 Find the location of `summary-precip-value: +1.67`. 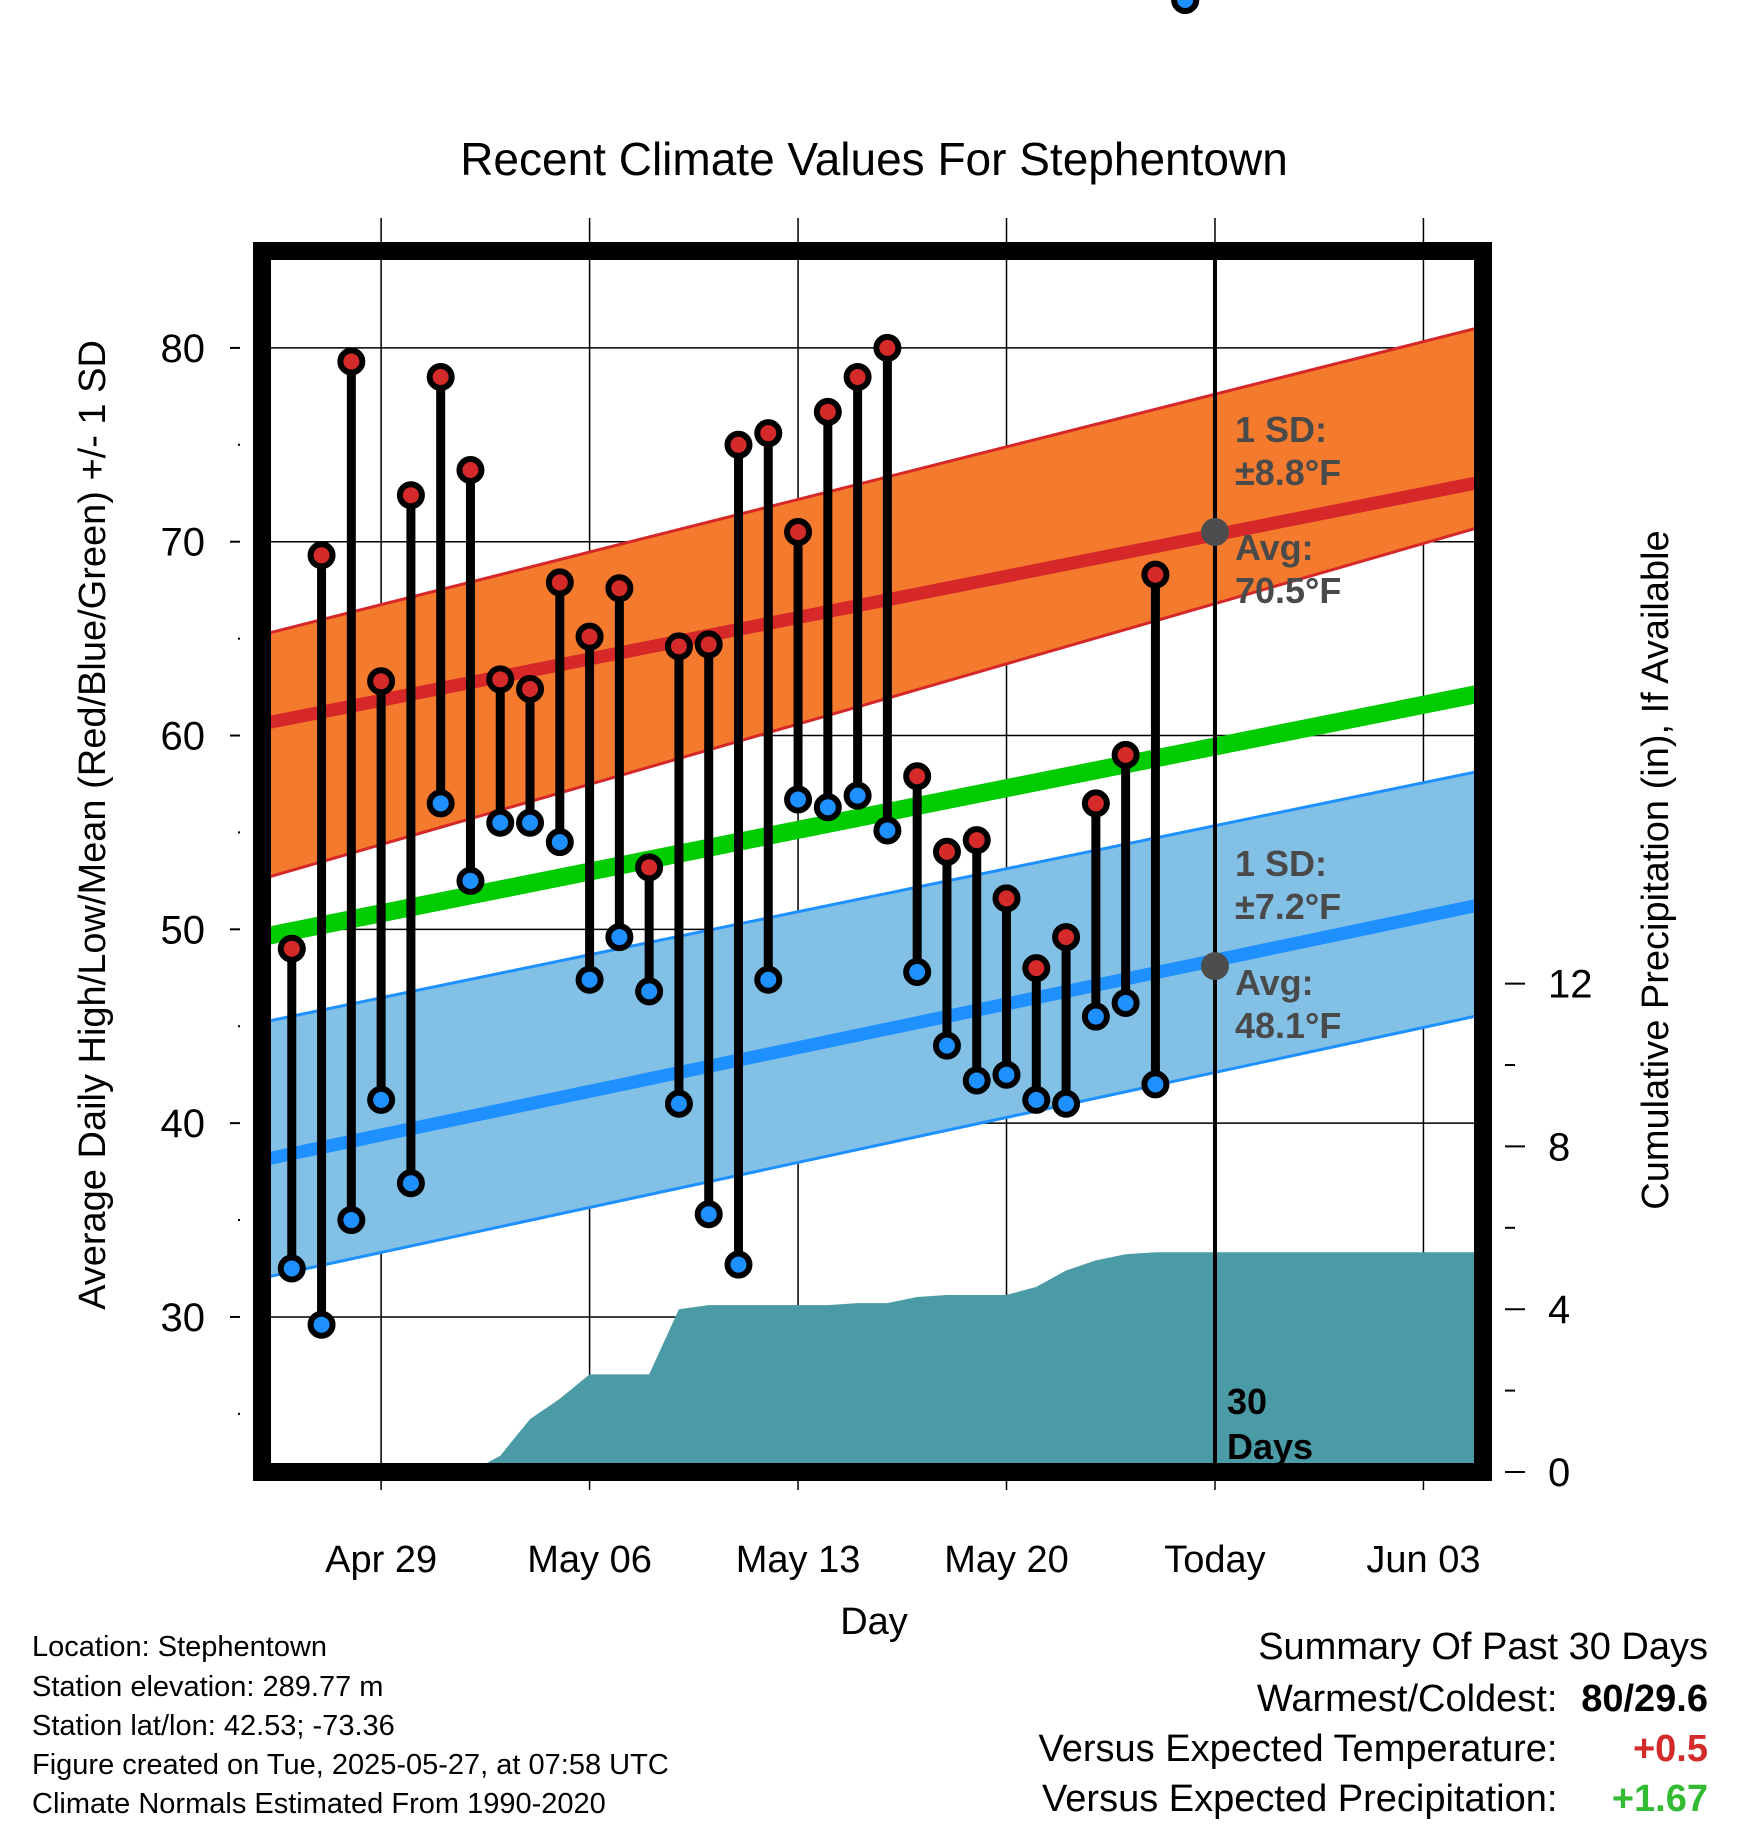

summary-precip-value: +1.67 is located at coordinates (1659, 1799).